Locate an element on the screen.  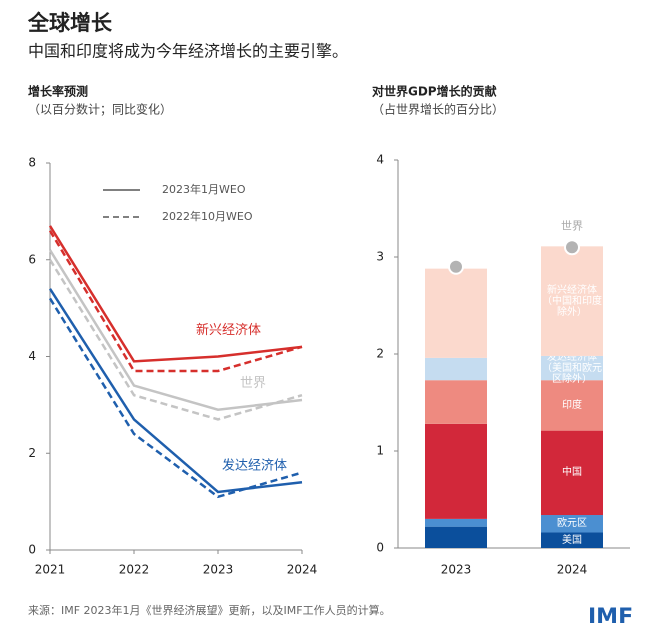
page-subtitle: 中国和印度将成为今年经济增长的主要引擎。 is located at coordinates (188, 51).